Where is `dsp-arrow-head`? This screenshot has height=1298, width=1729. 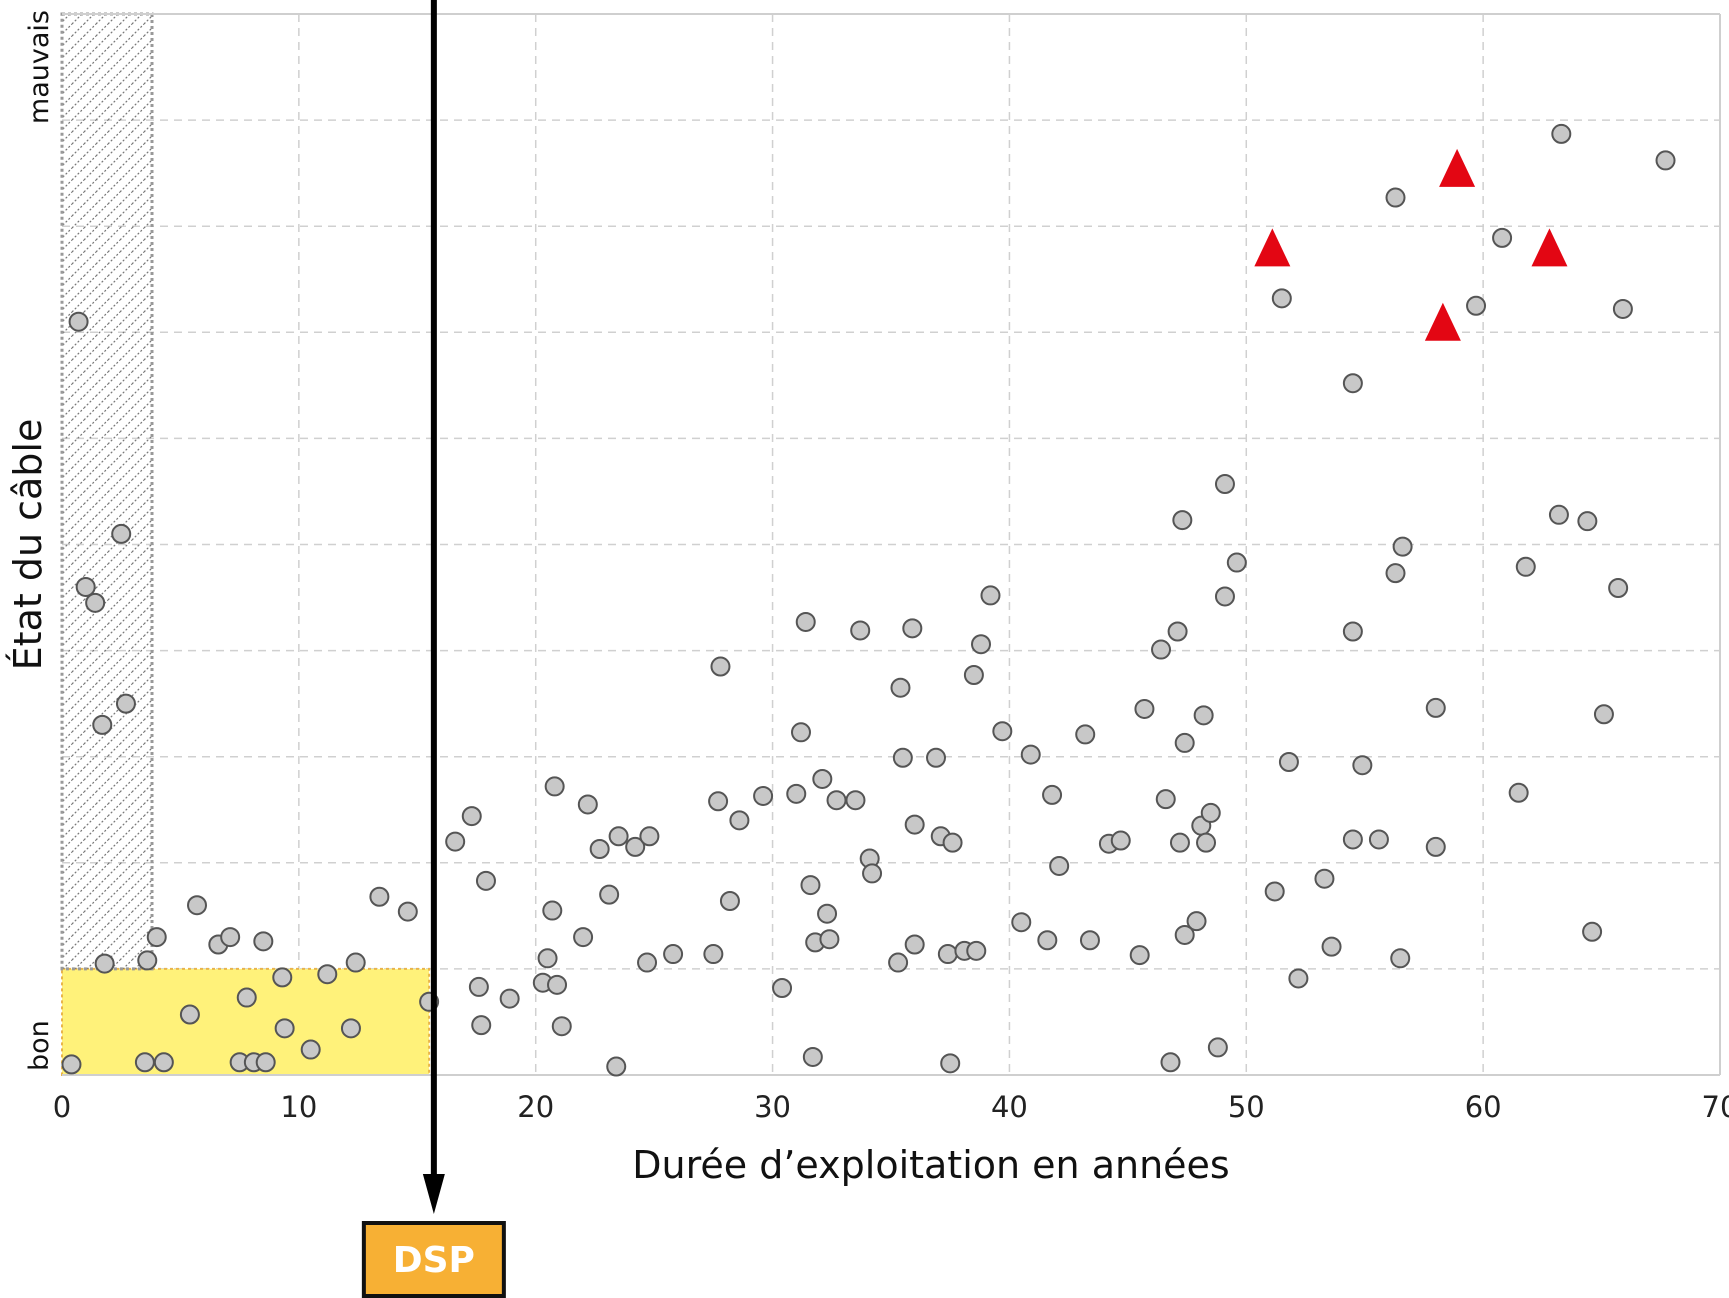
dsp-arrow-head is located at coordinates (433, 1194).